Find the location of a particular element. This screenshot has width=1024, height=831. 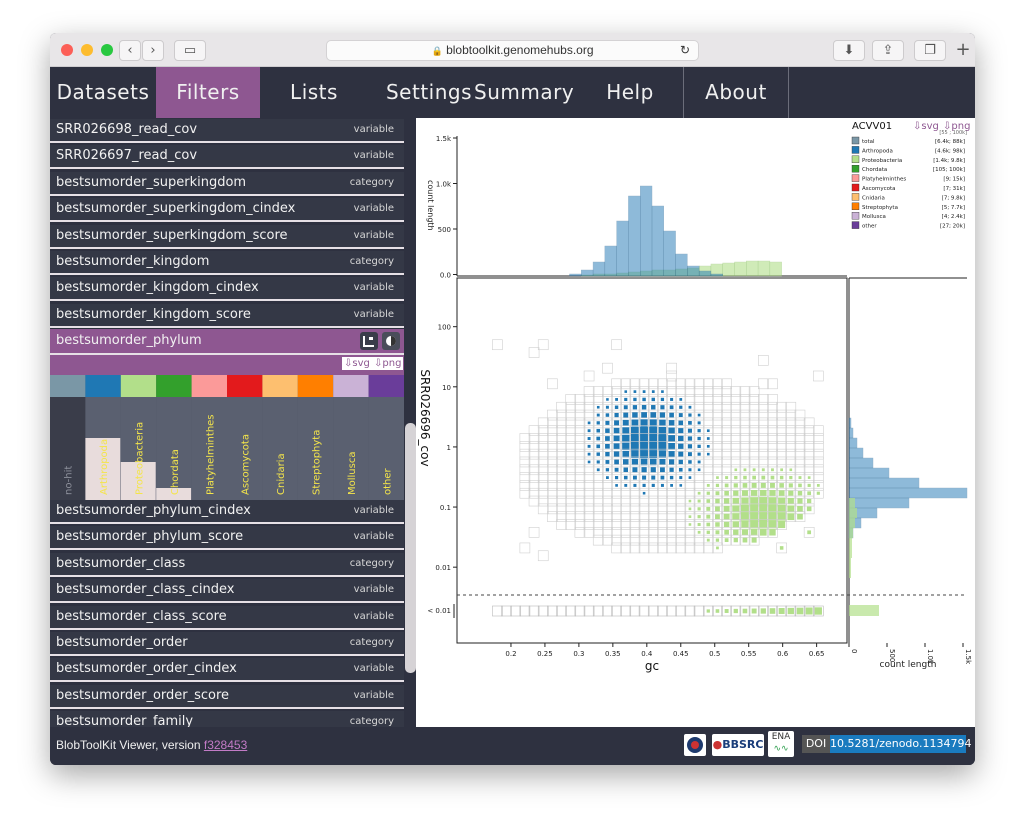

tabs-icon: ❐ is located at coordinates (930, 50).